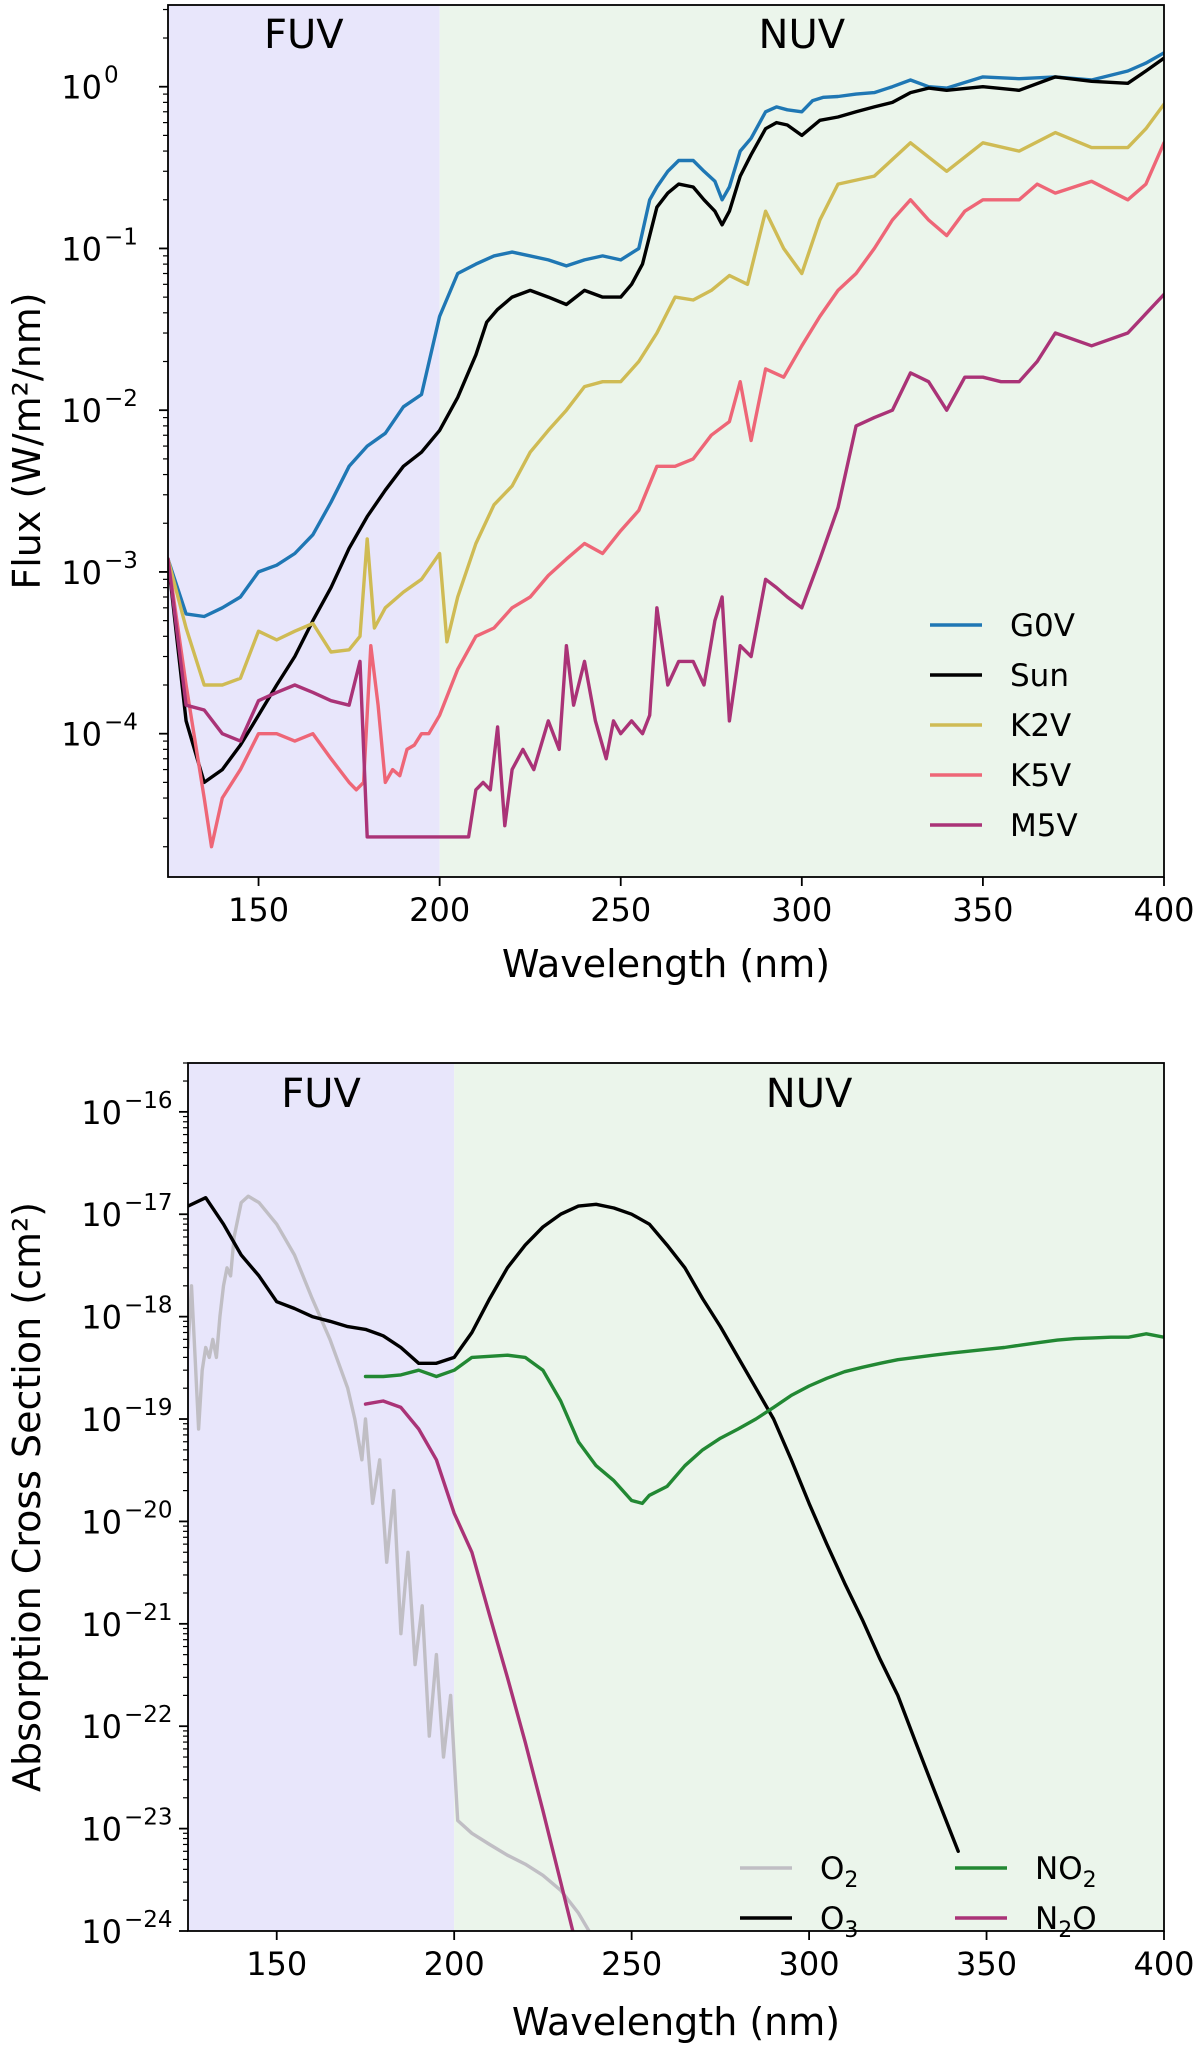  I want to click on legend-name: K2V, so click(1040, 726).